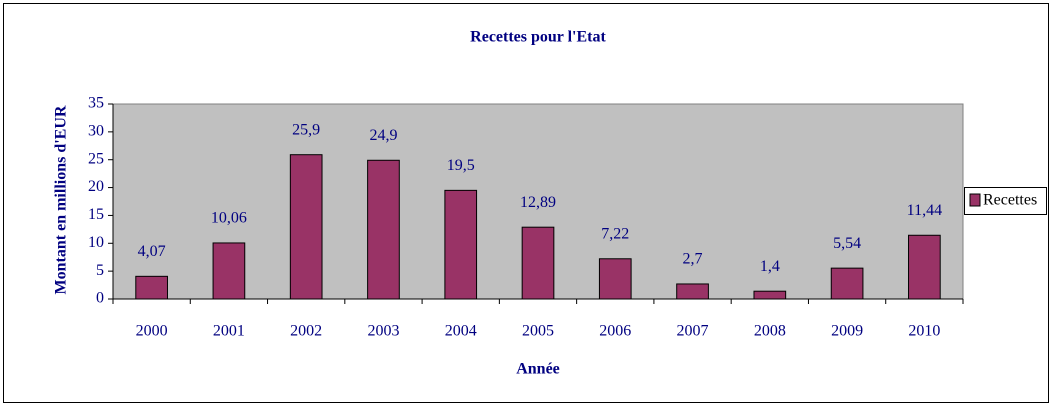 The image size is (1053, 407). Describe the element at coordinates (306, 129) in the screenshot. I see `data-label: 25,9` at that location.